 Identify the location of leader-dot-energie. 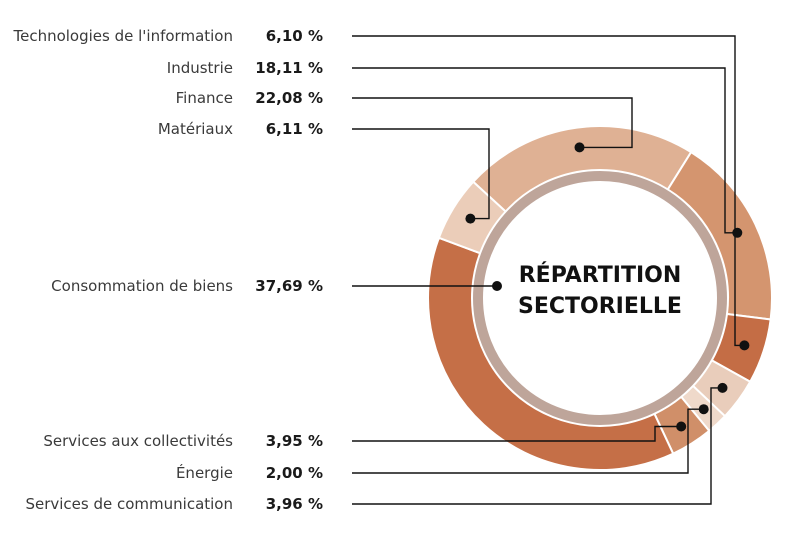
(703, 409).